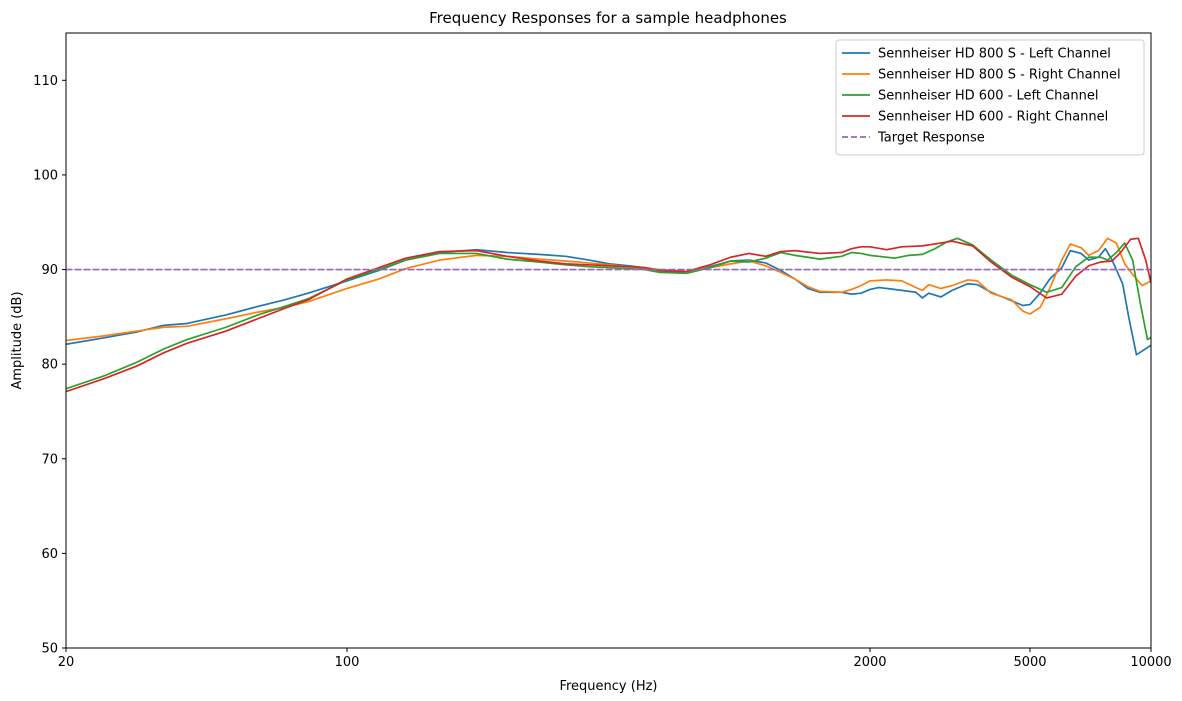 Image resolution: width=1182 pixels, height=701 pixels. Describe the element at coordinates (1029, 662) in the screenshot. I see `x-tick-label: 5000` at that location.